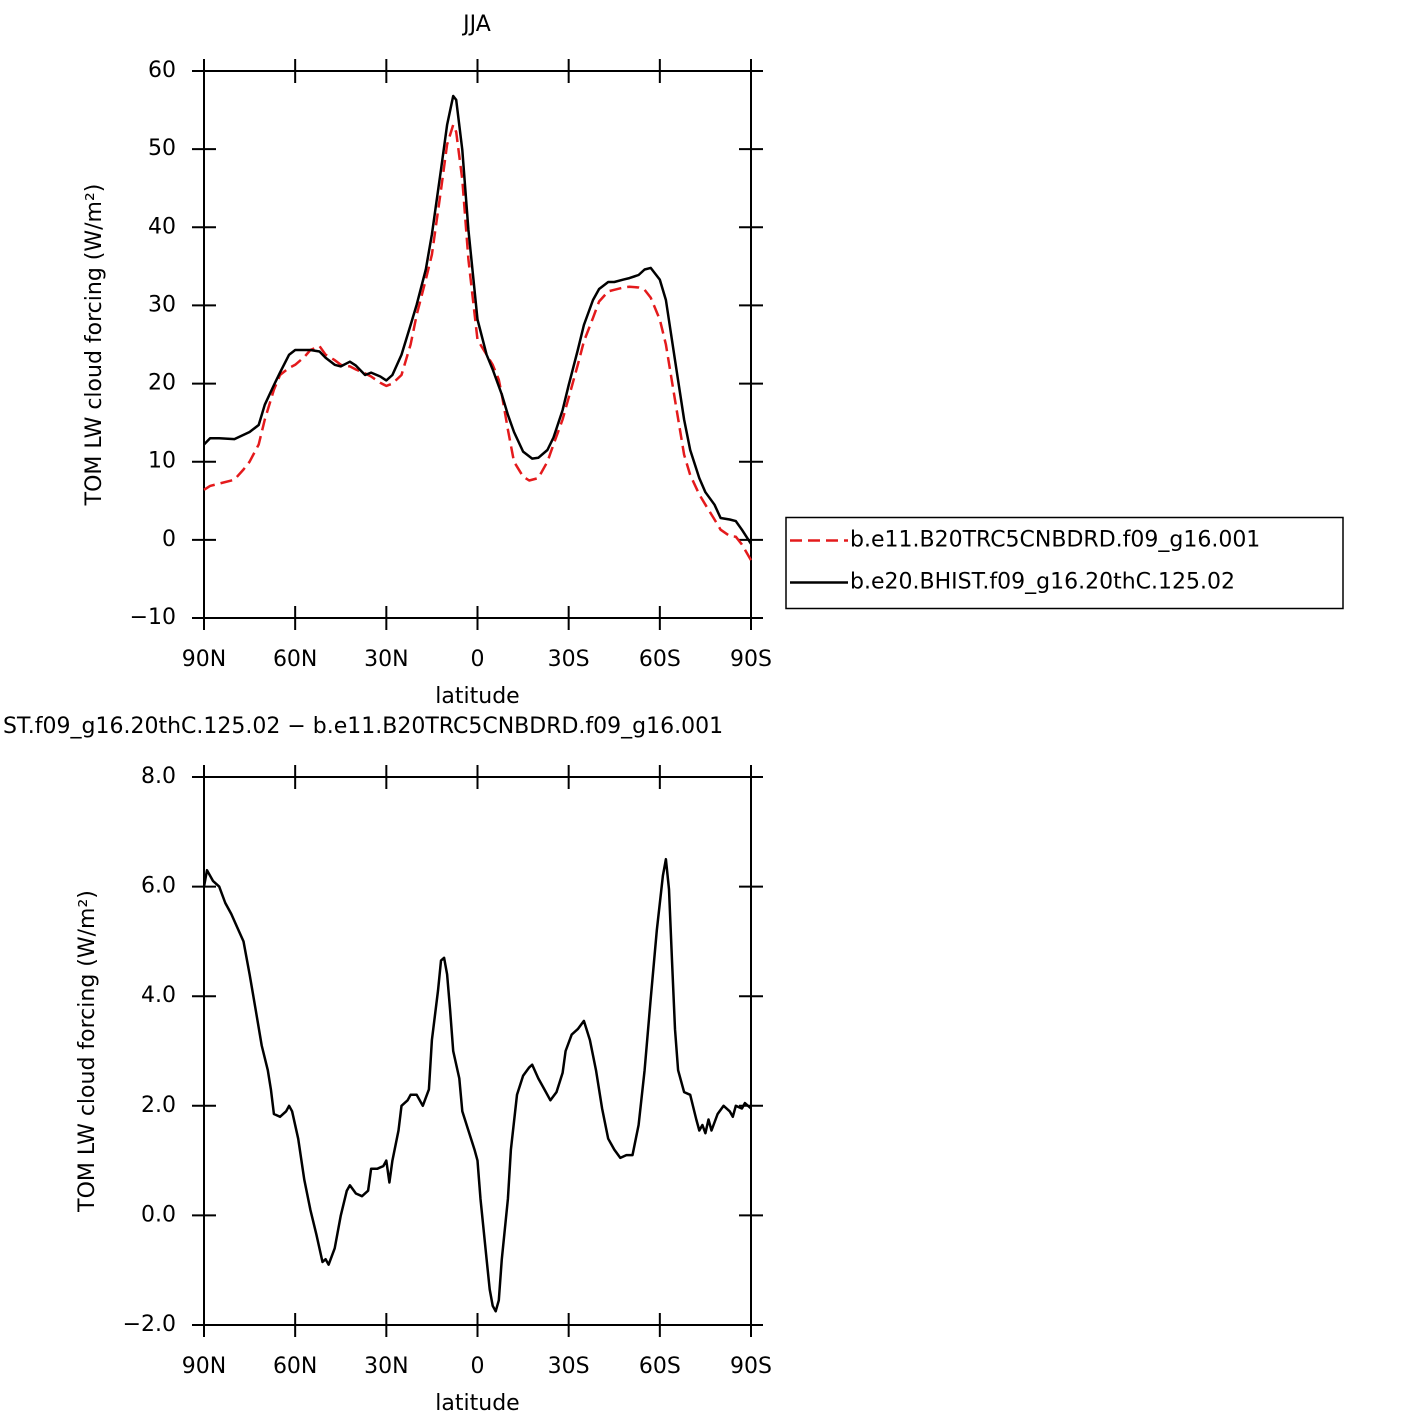 The image size is (1424, 1424). Describe the element at coordinates (162, 304) in the screenshot. I see `y-tick-label: 30` at that location.